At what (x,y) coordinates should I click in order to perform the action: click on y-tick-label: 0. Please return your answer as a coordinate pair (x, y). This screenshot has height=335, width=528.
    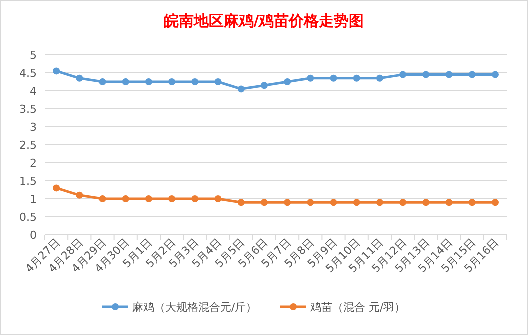
    Looking at the image, I should click on (33, 235).